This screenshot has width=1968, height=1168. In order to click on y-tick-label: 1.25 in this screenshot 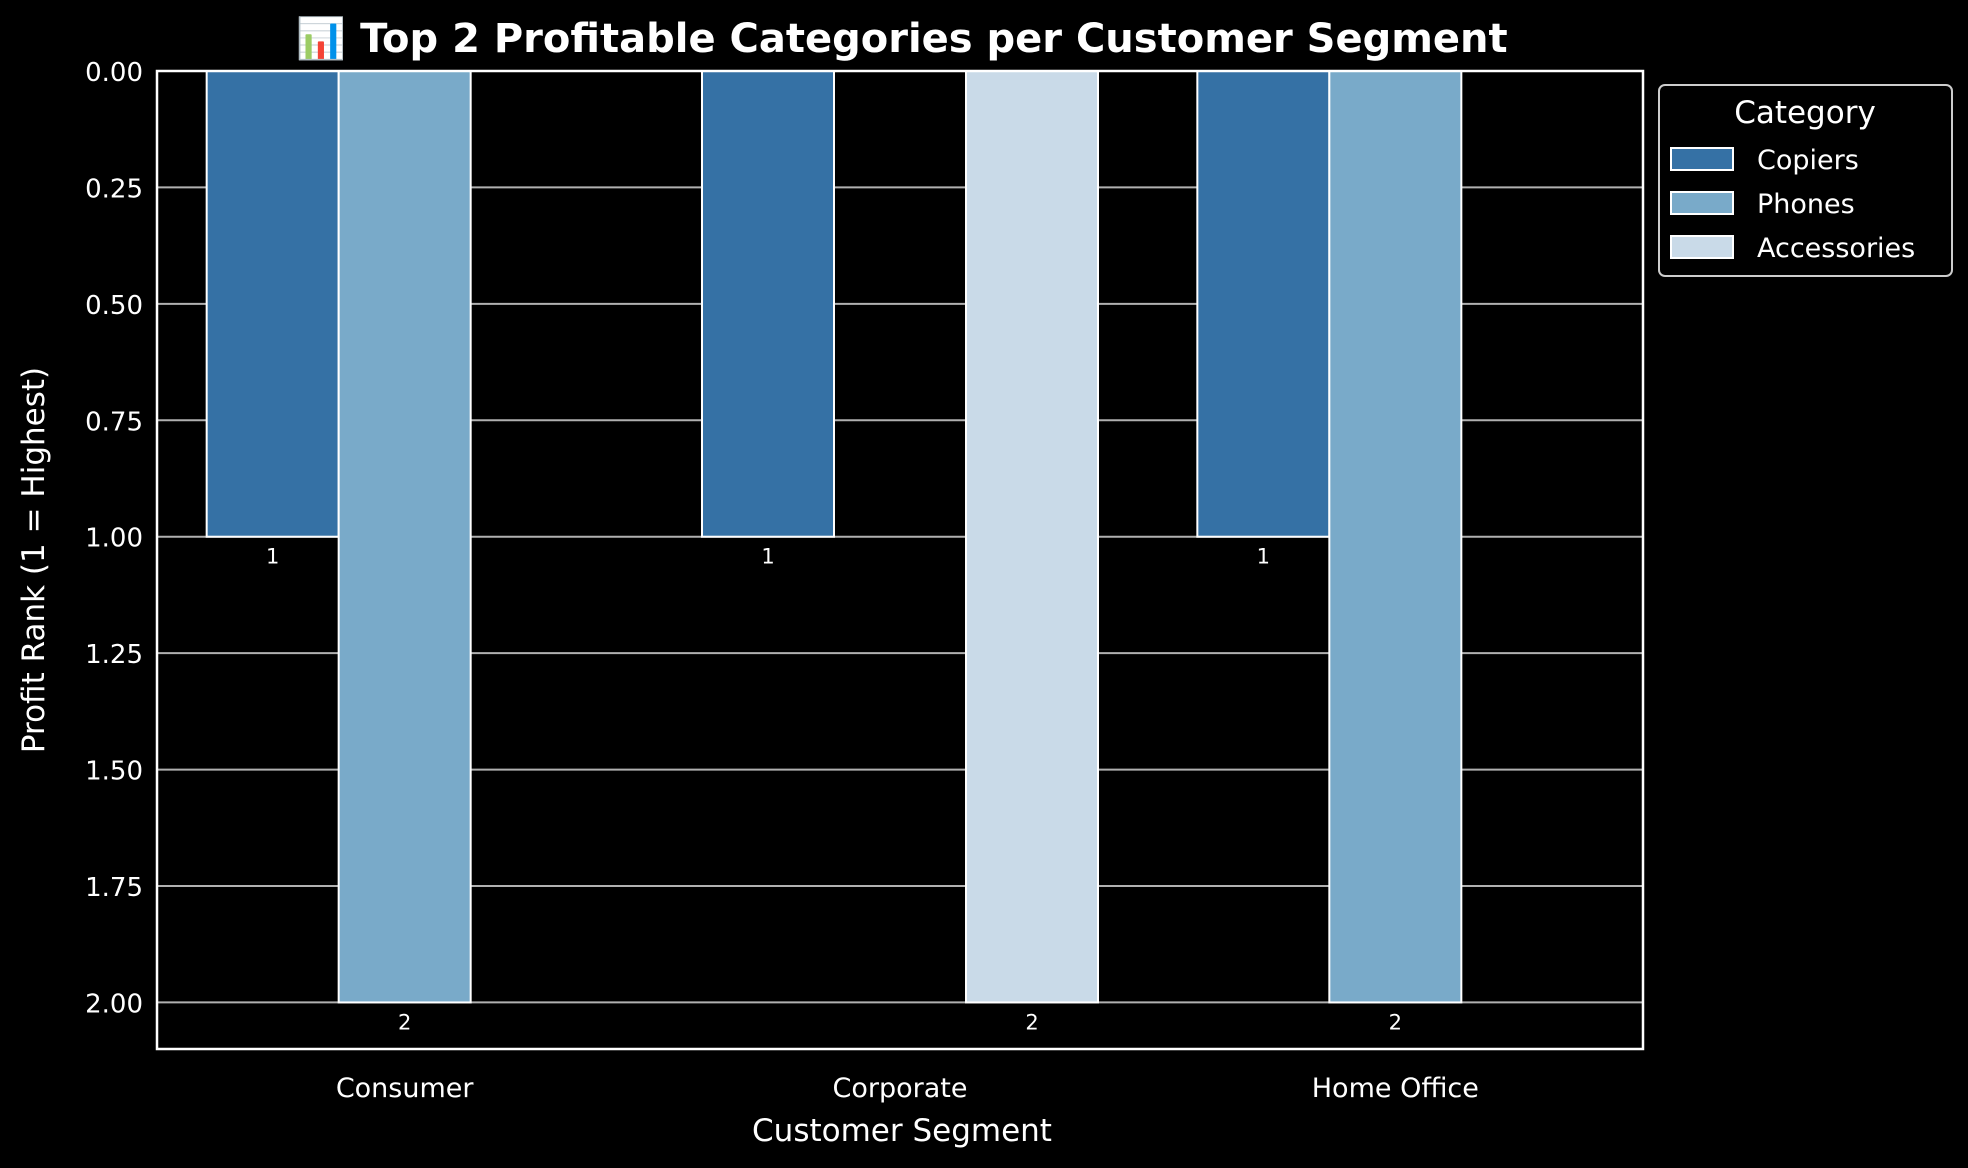, I will do `click(114, 655)`.